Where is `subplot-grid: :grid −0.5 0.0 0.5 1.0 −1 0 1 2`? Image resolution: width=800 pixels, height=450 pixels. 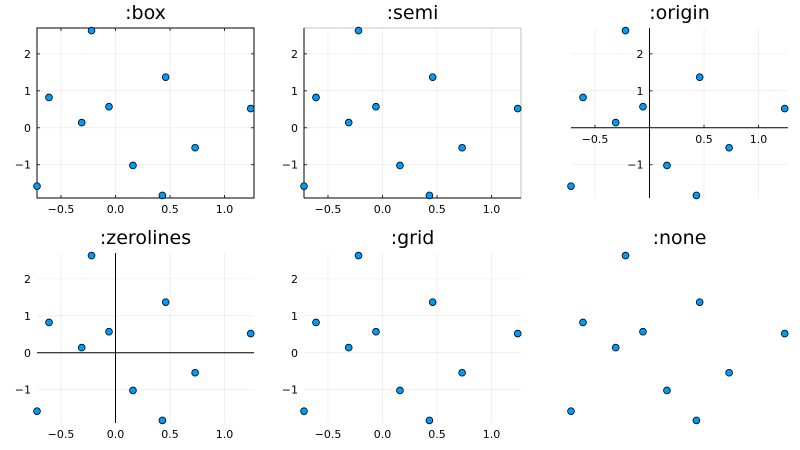
subplot-grid: :grid −0.5 0.0 0.5 1.0 −1 0 1 2 is located at coordinates (402, 334).